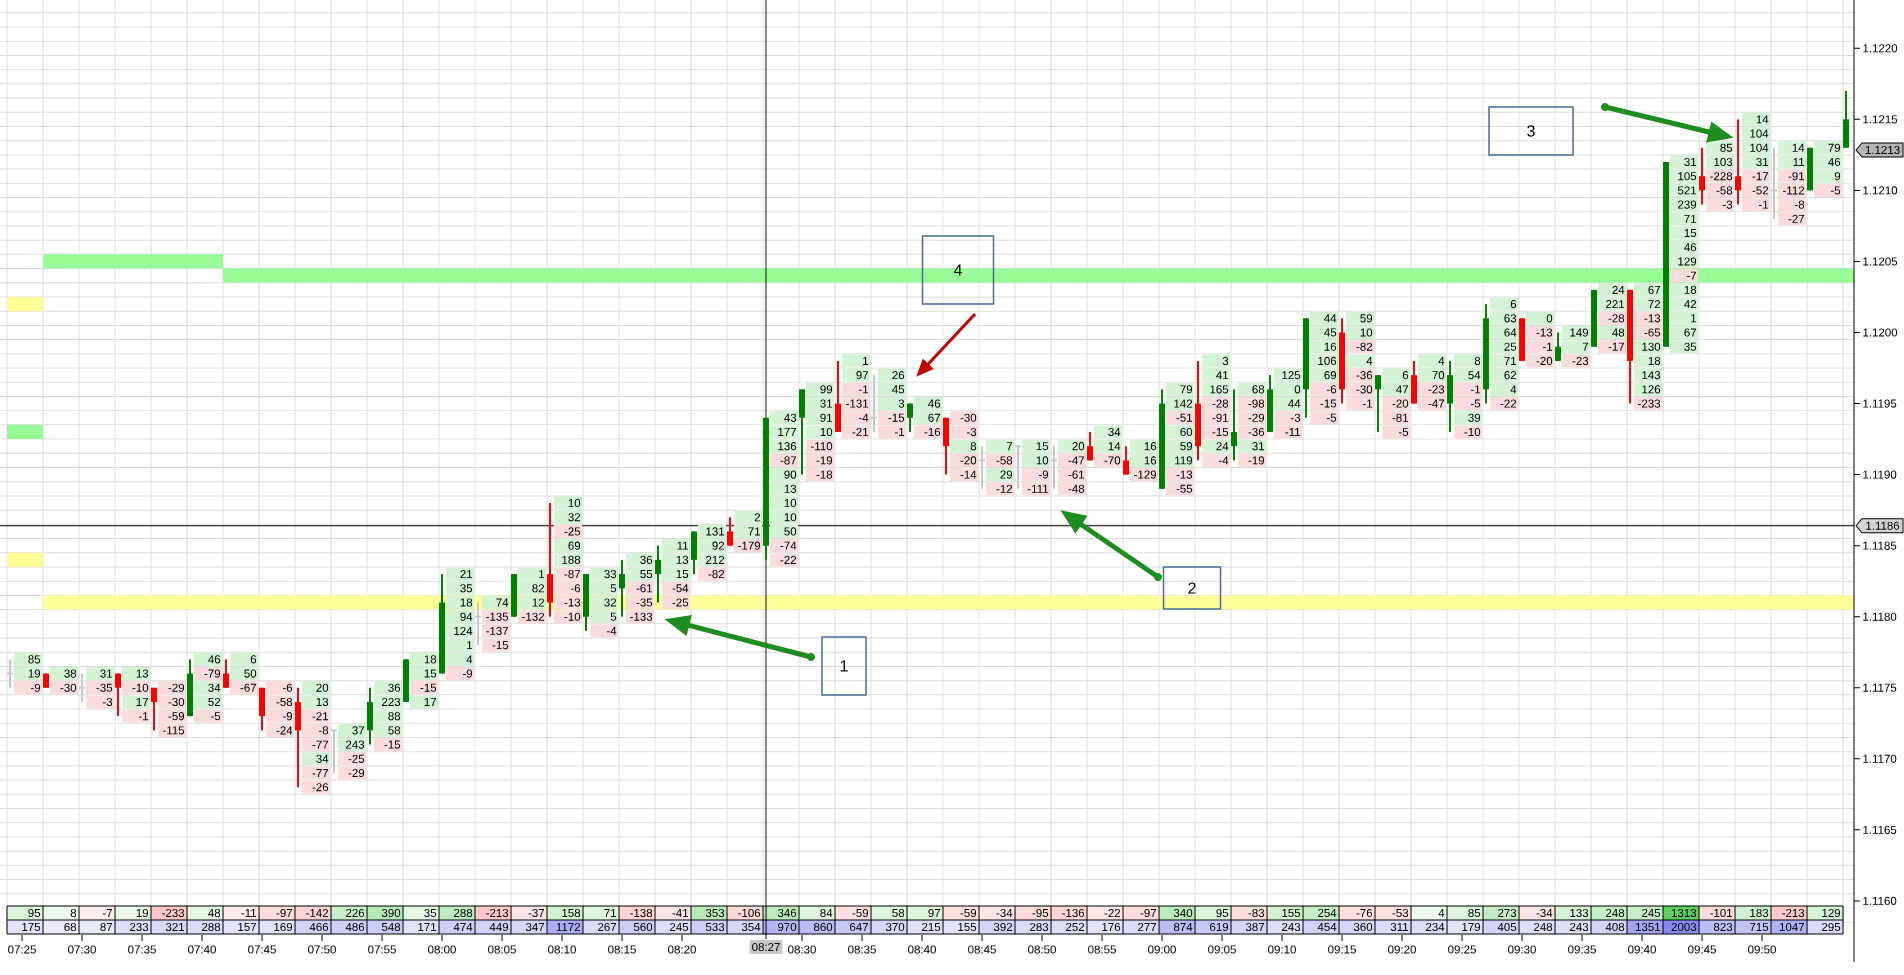 This screenshot has width=1904, height=975. I want to click on annotation: 99, so click(826, 389).